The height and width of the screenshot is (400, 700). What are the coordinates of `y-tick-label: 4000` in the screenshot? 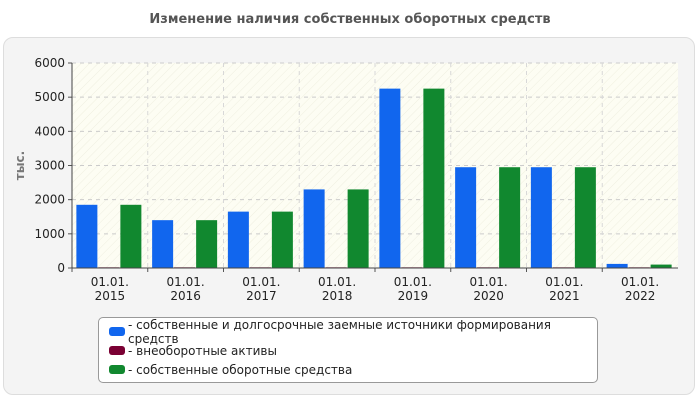 It's located at (49, 131).